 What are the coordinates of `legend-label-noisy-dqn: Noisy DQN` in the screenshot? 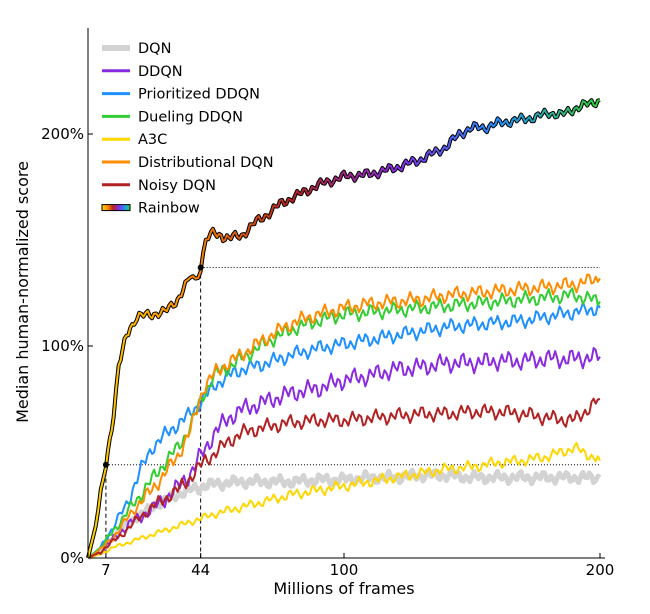 It's located at (177, 186).